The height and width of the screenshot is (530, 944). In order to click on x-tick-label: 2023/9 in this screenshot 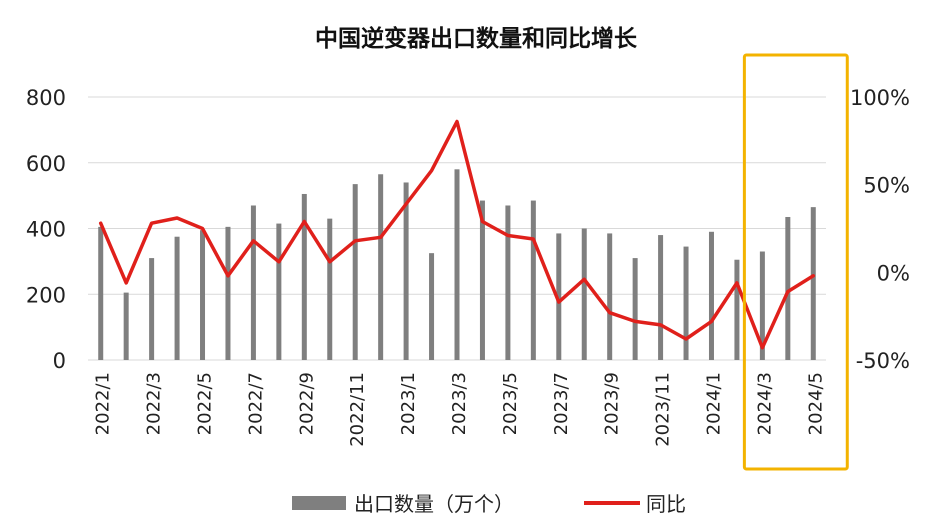, I will do `click(612, 403)`.